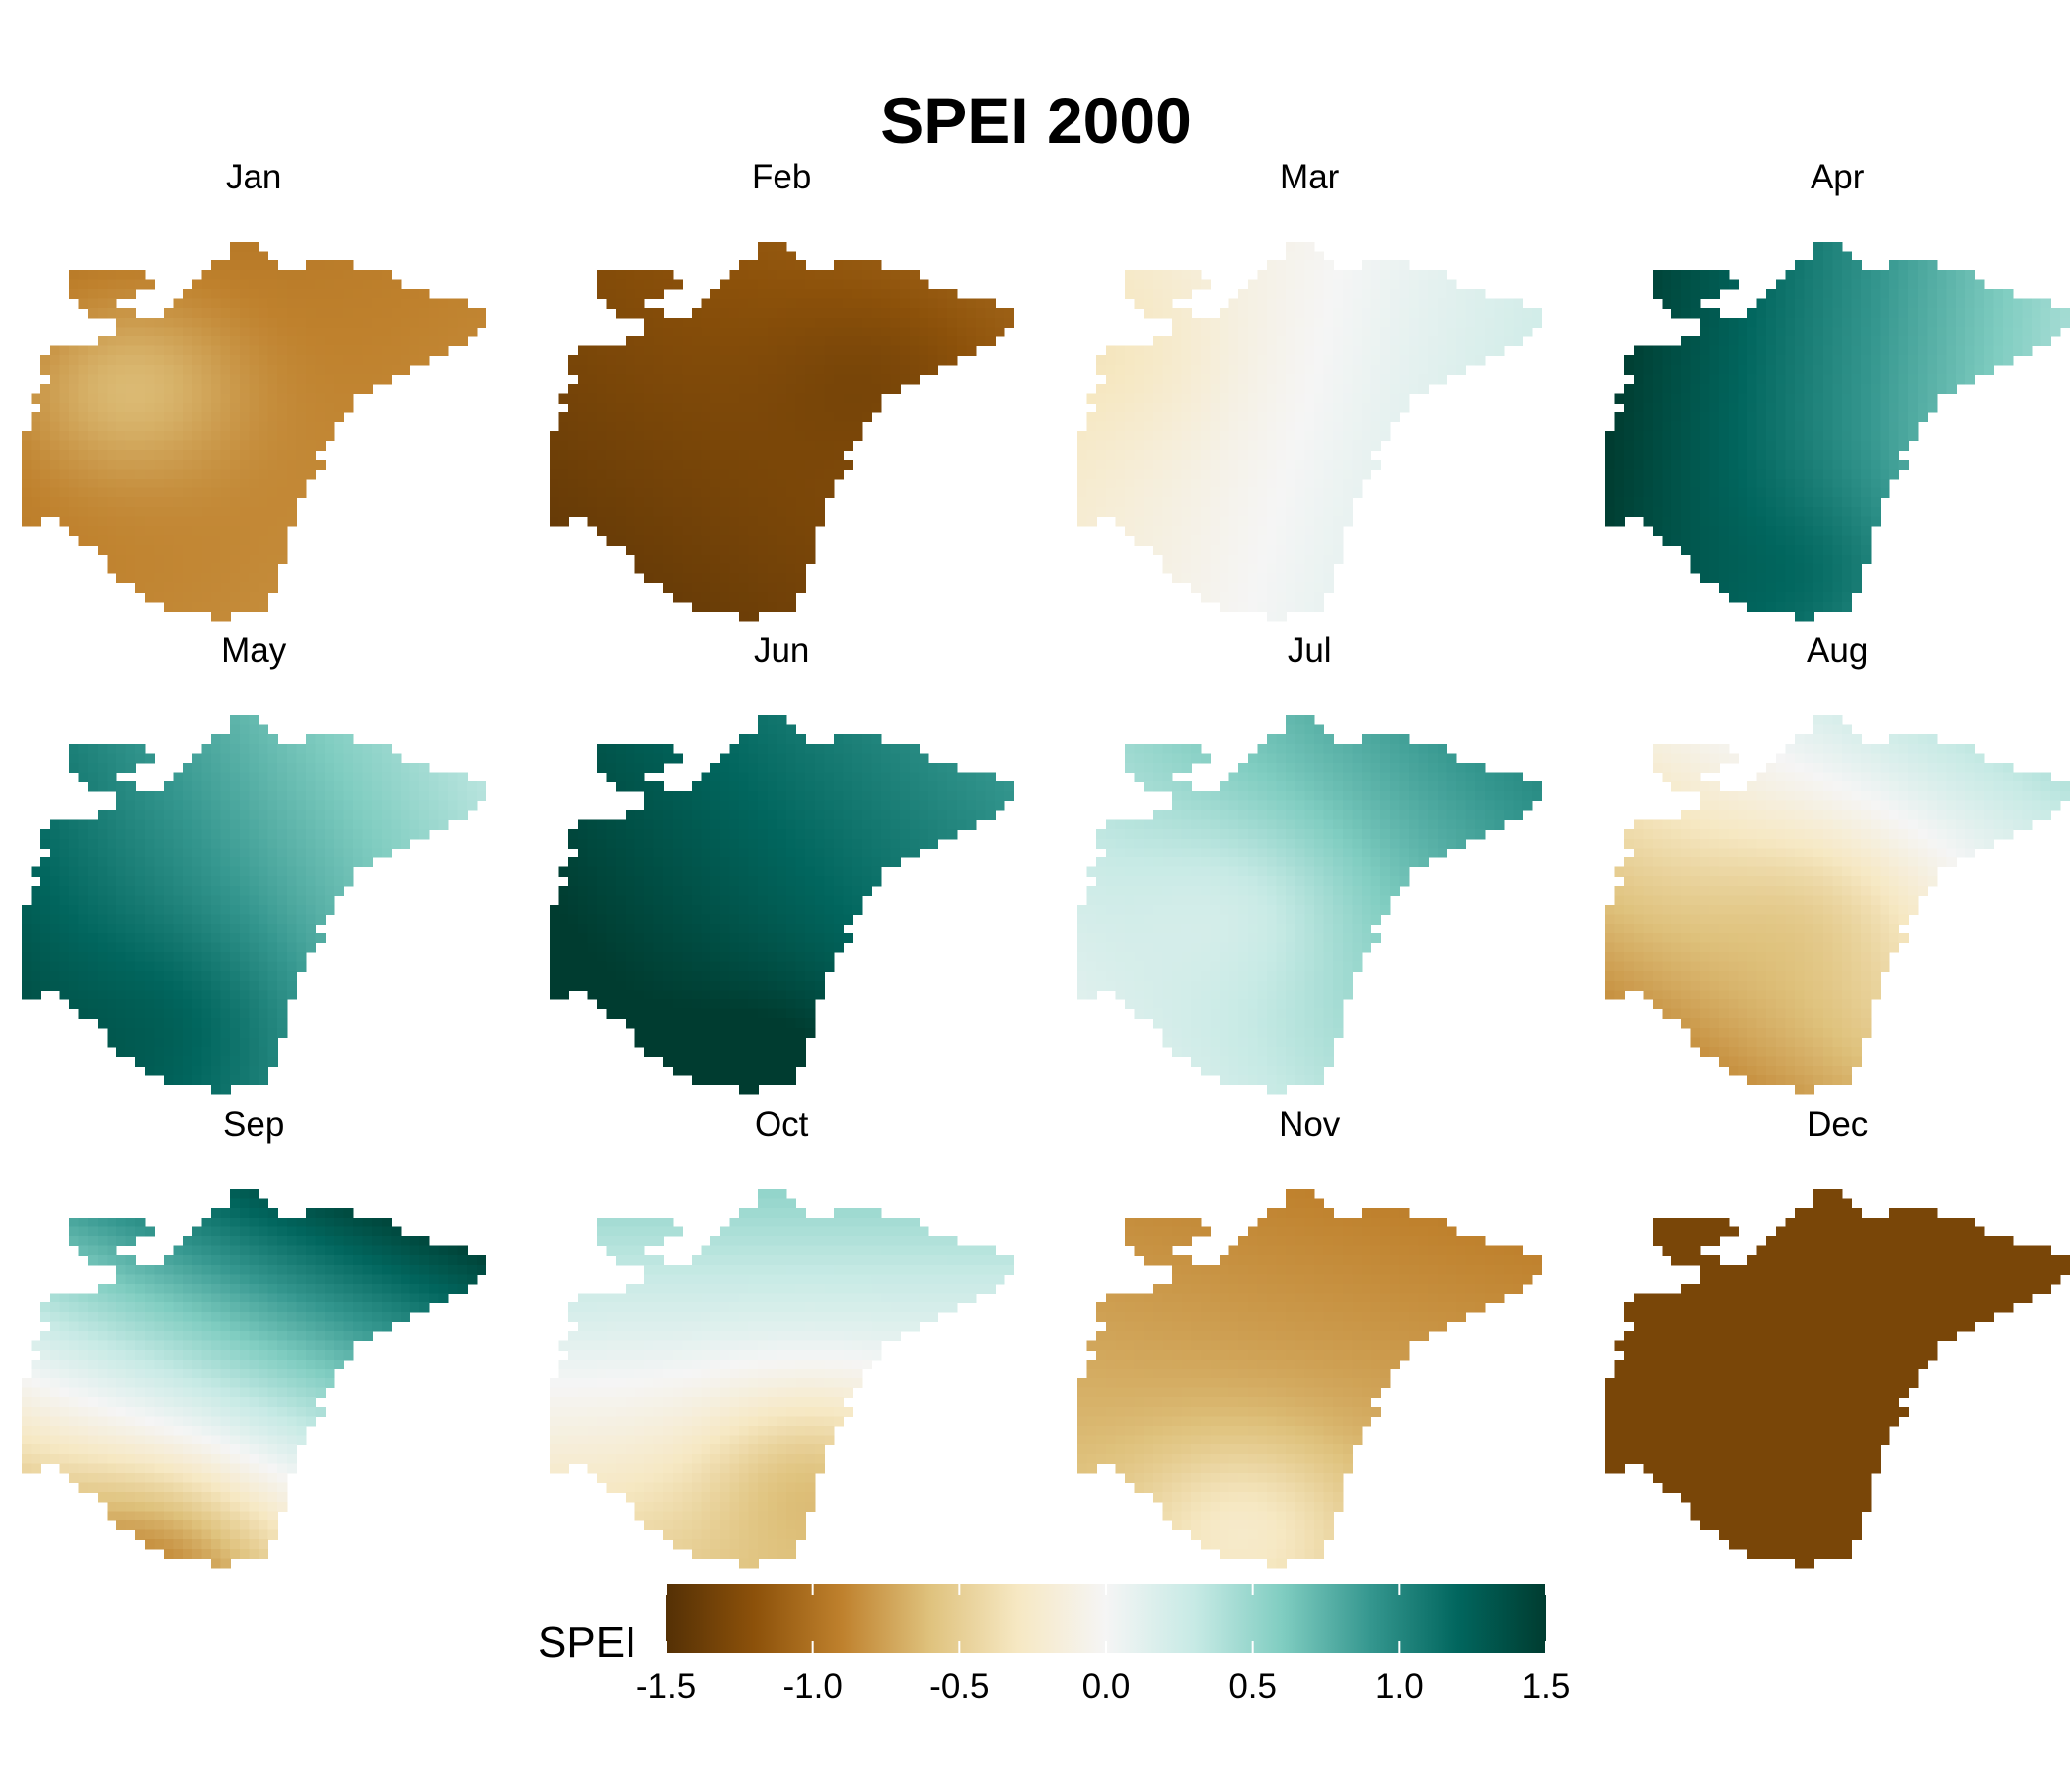  What do you see at coordinates (782, 432) in the screenshot?
I see `map-panel-feb` at bounding box center [782, 432].